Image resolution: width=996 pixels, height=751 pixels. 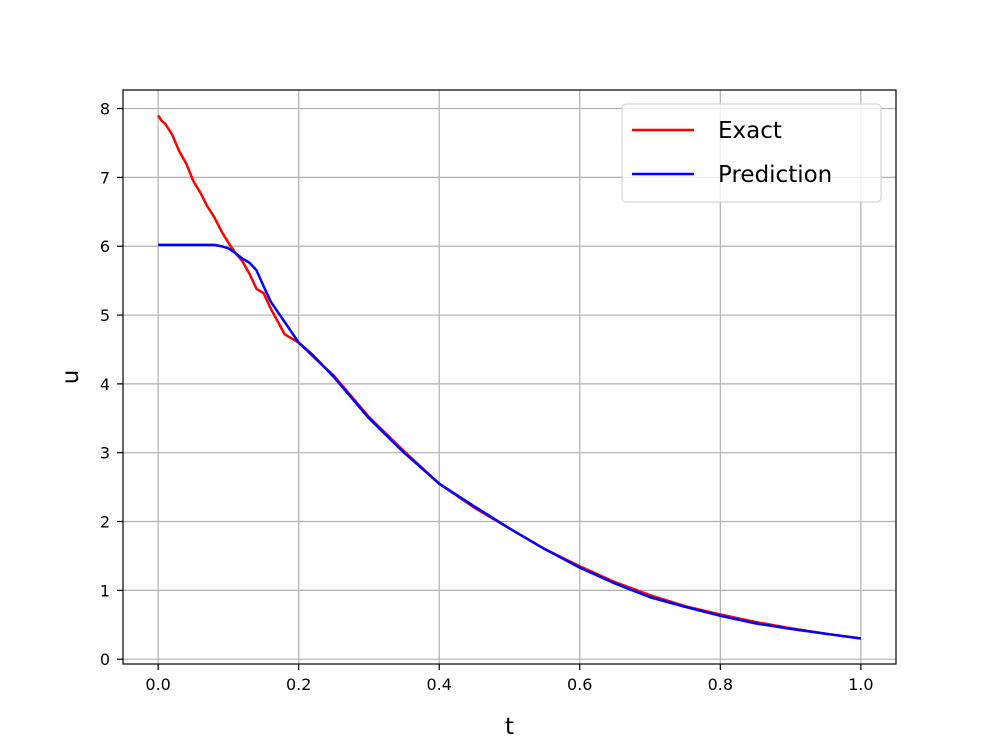 What do you see at coordinates (439, 684) in the screenshot?
I see `x-tick-label: 0.4` at bounding box center [439, 684].